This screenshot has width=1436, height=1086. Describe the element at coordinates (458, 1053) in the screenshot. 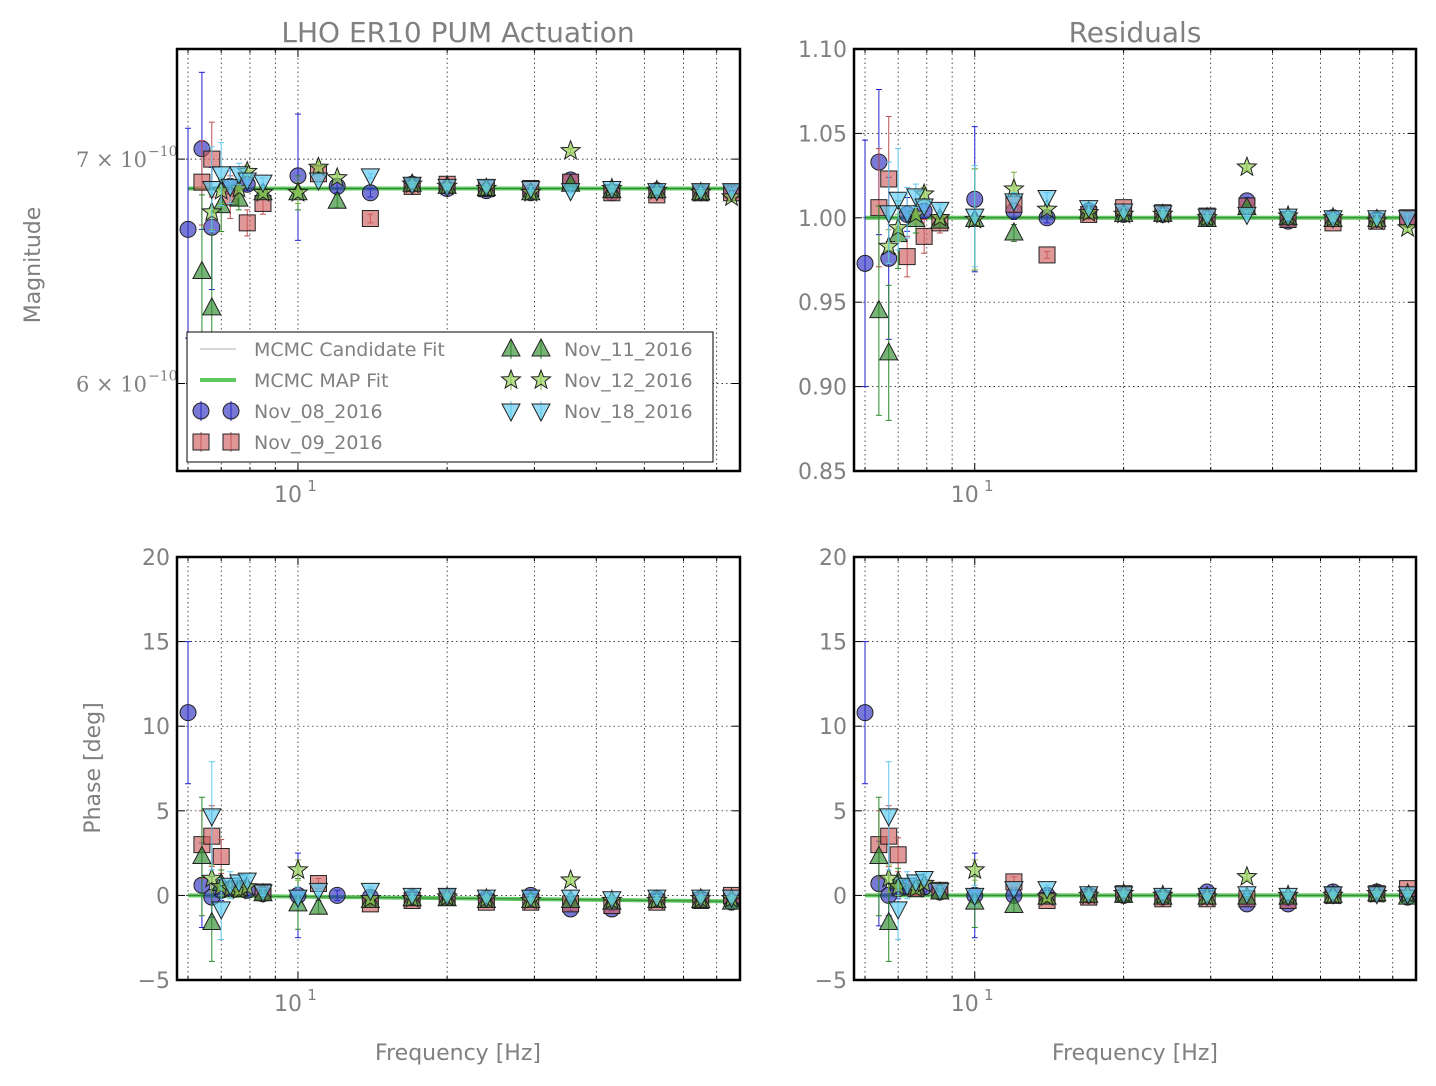

I see `phase-xlabel: Frequency [Hz]` at that location.